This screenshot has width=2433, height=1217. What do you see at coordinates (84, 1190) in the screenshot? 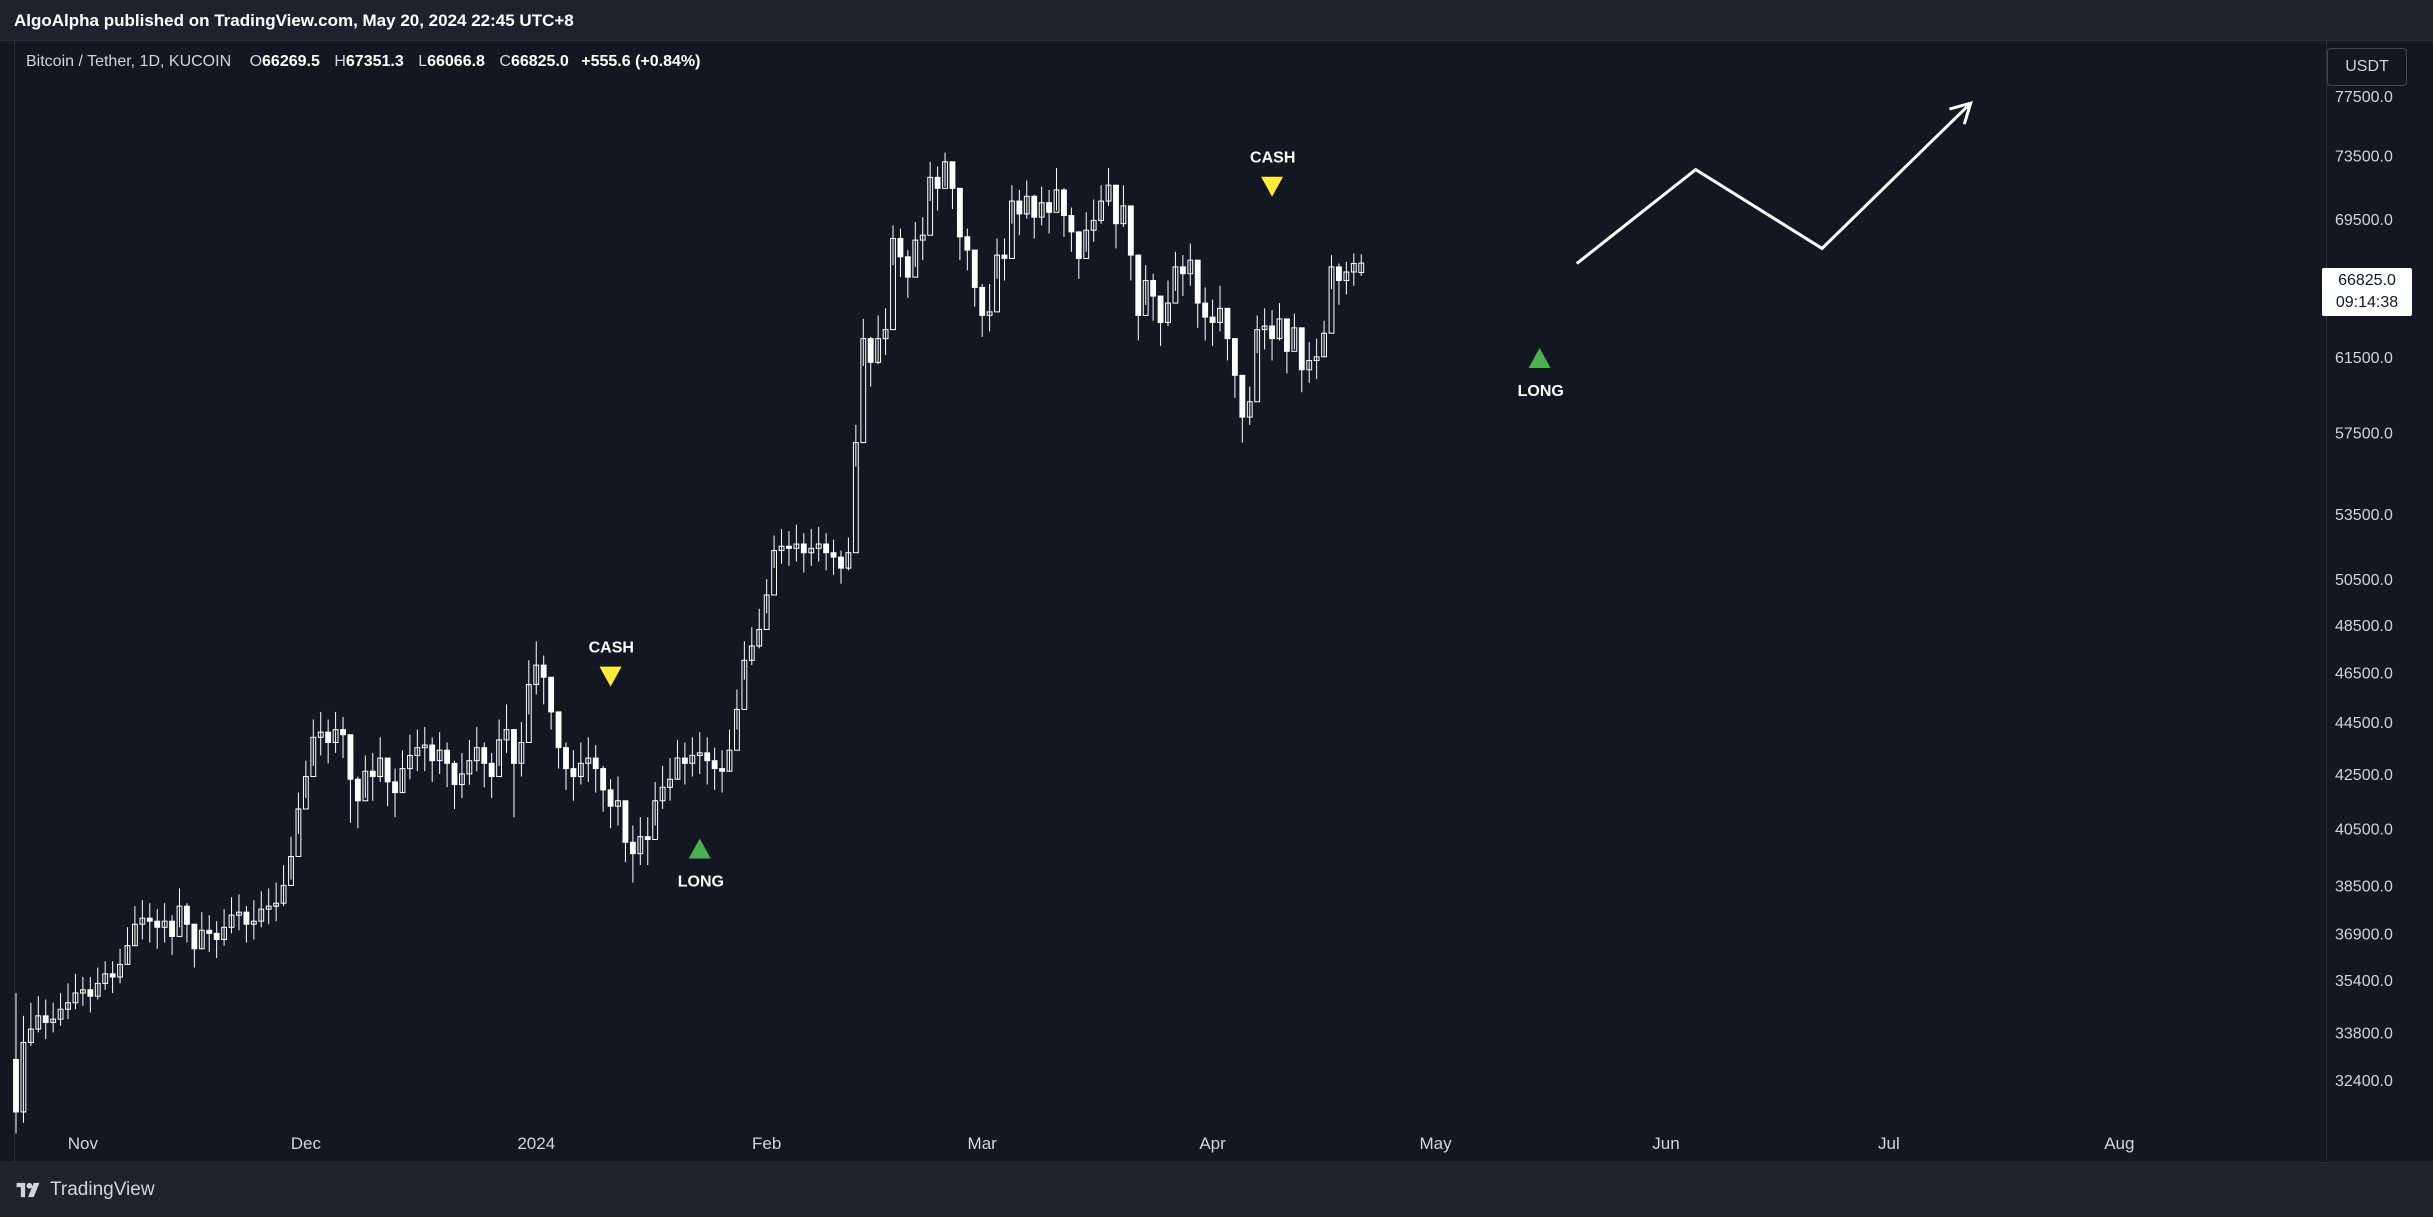
I see `tradingview-brand: TradingView` at bounding box center [84, 1190].